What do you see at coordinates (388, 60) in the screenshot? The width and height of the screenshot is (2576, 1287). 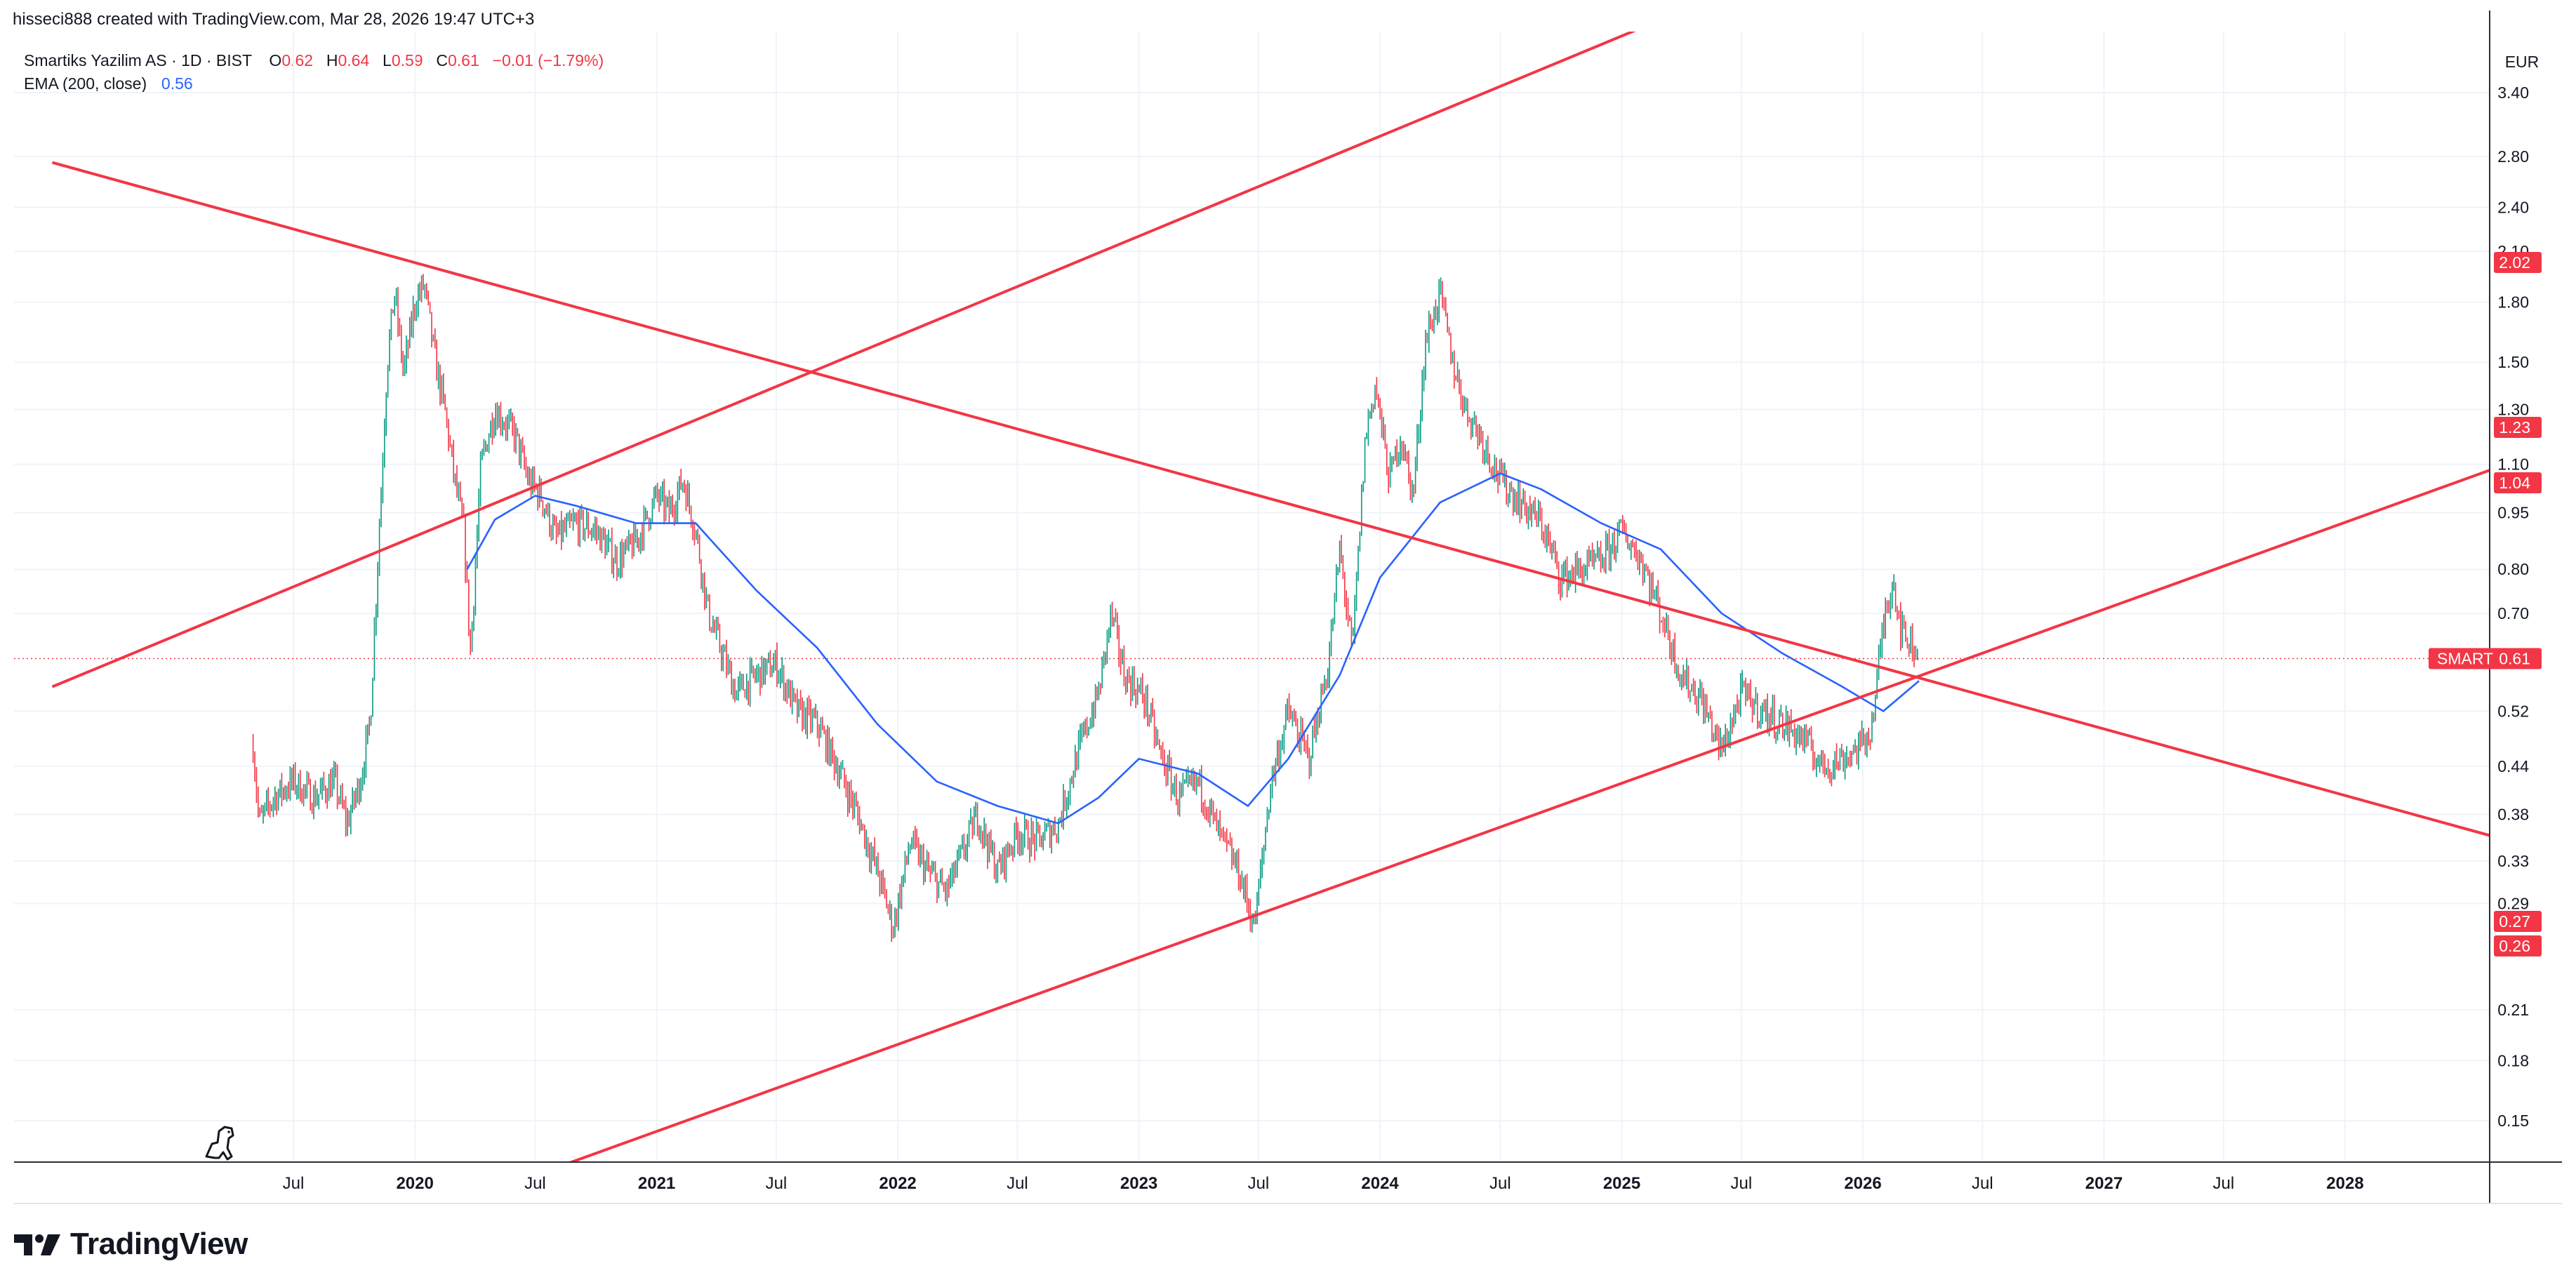 I see `legend-low-key: L` at bounding box center [388, 60].